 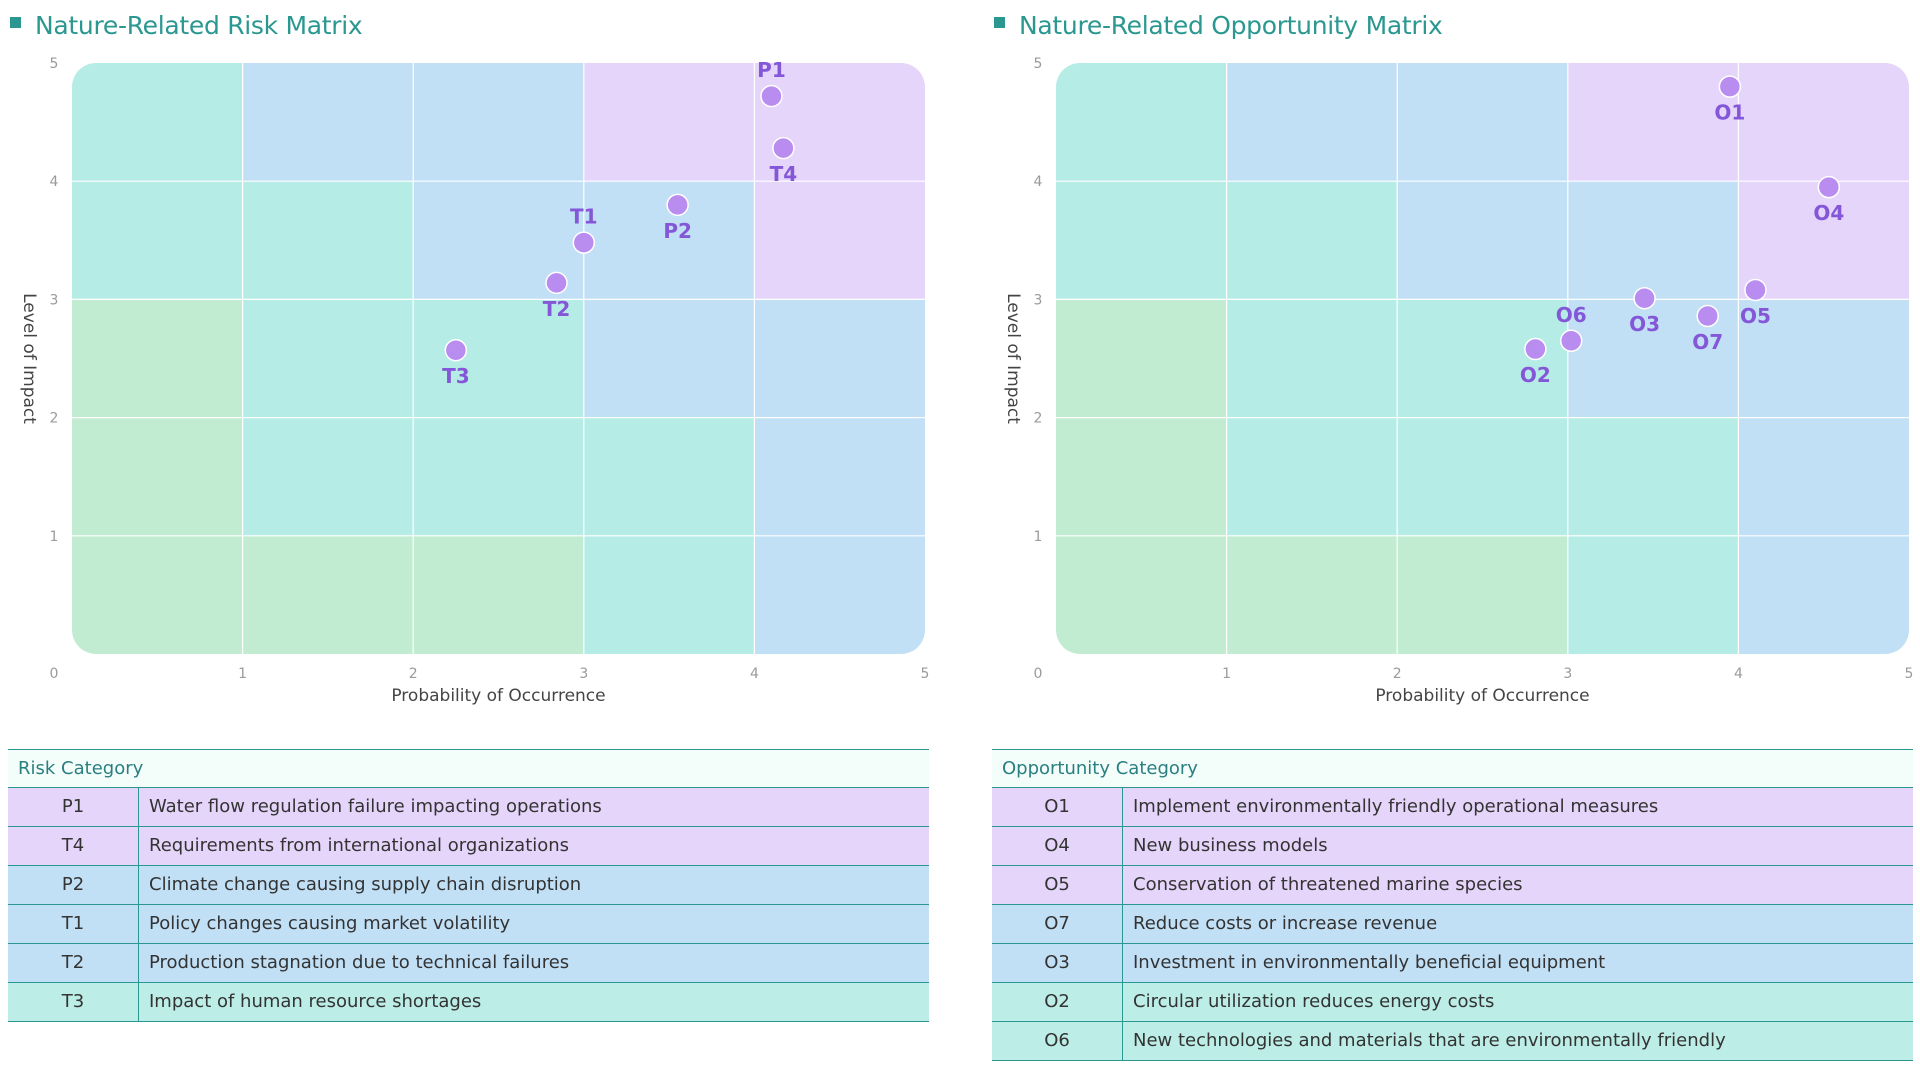 What do you see at coordinates (73, 924) in the screenshot?
I see `legend-code: T1` at bounding box center [73, 924].